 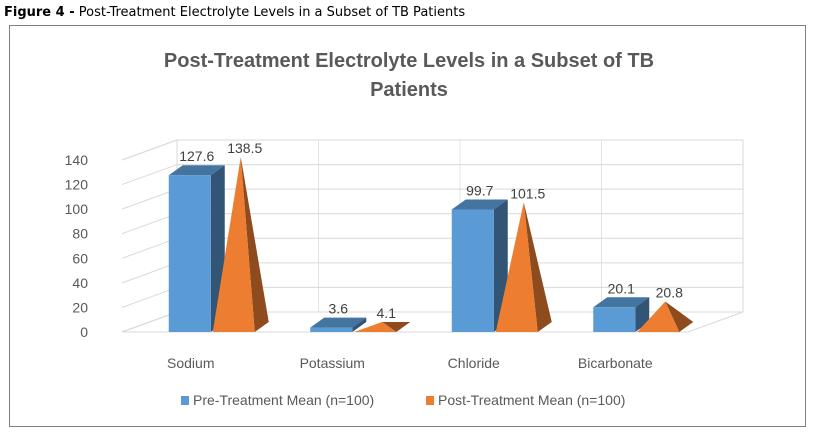 I want to click on y-tick-label: 40, so click(x=80, y=283).